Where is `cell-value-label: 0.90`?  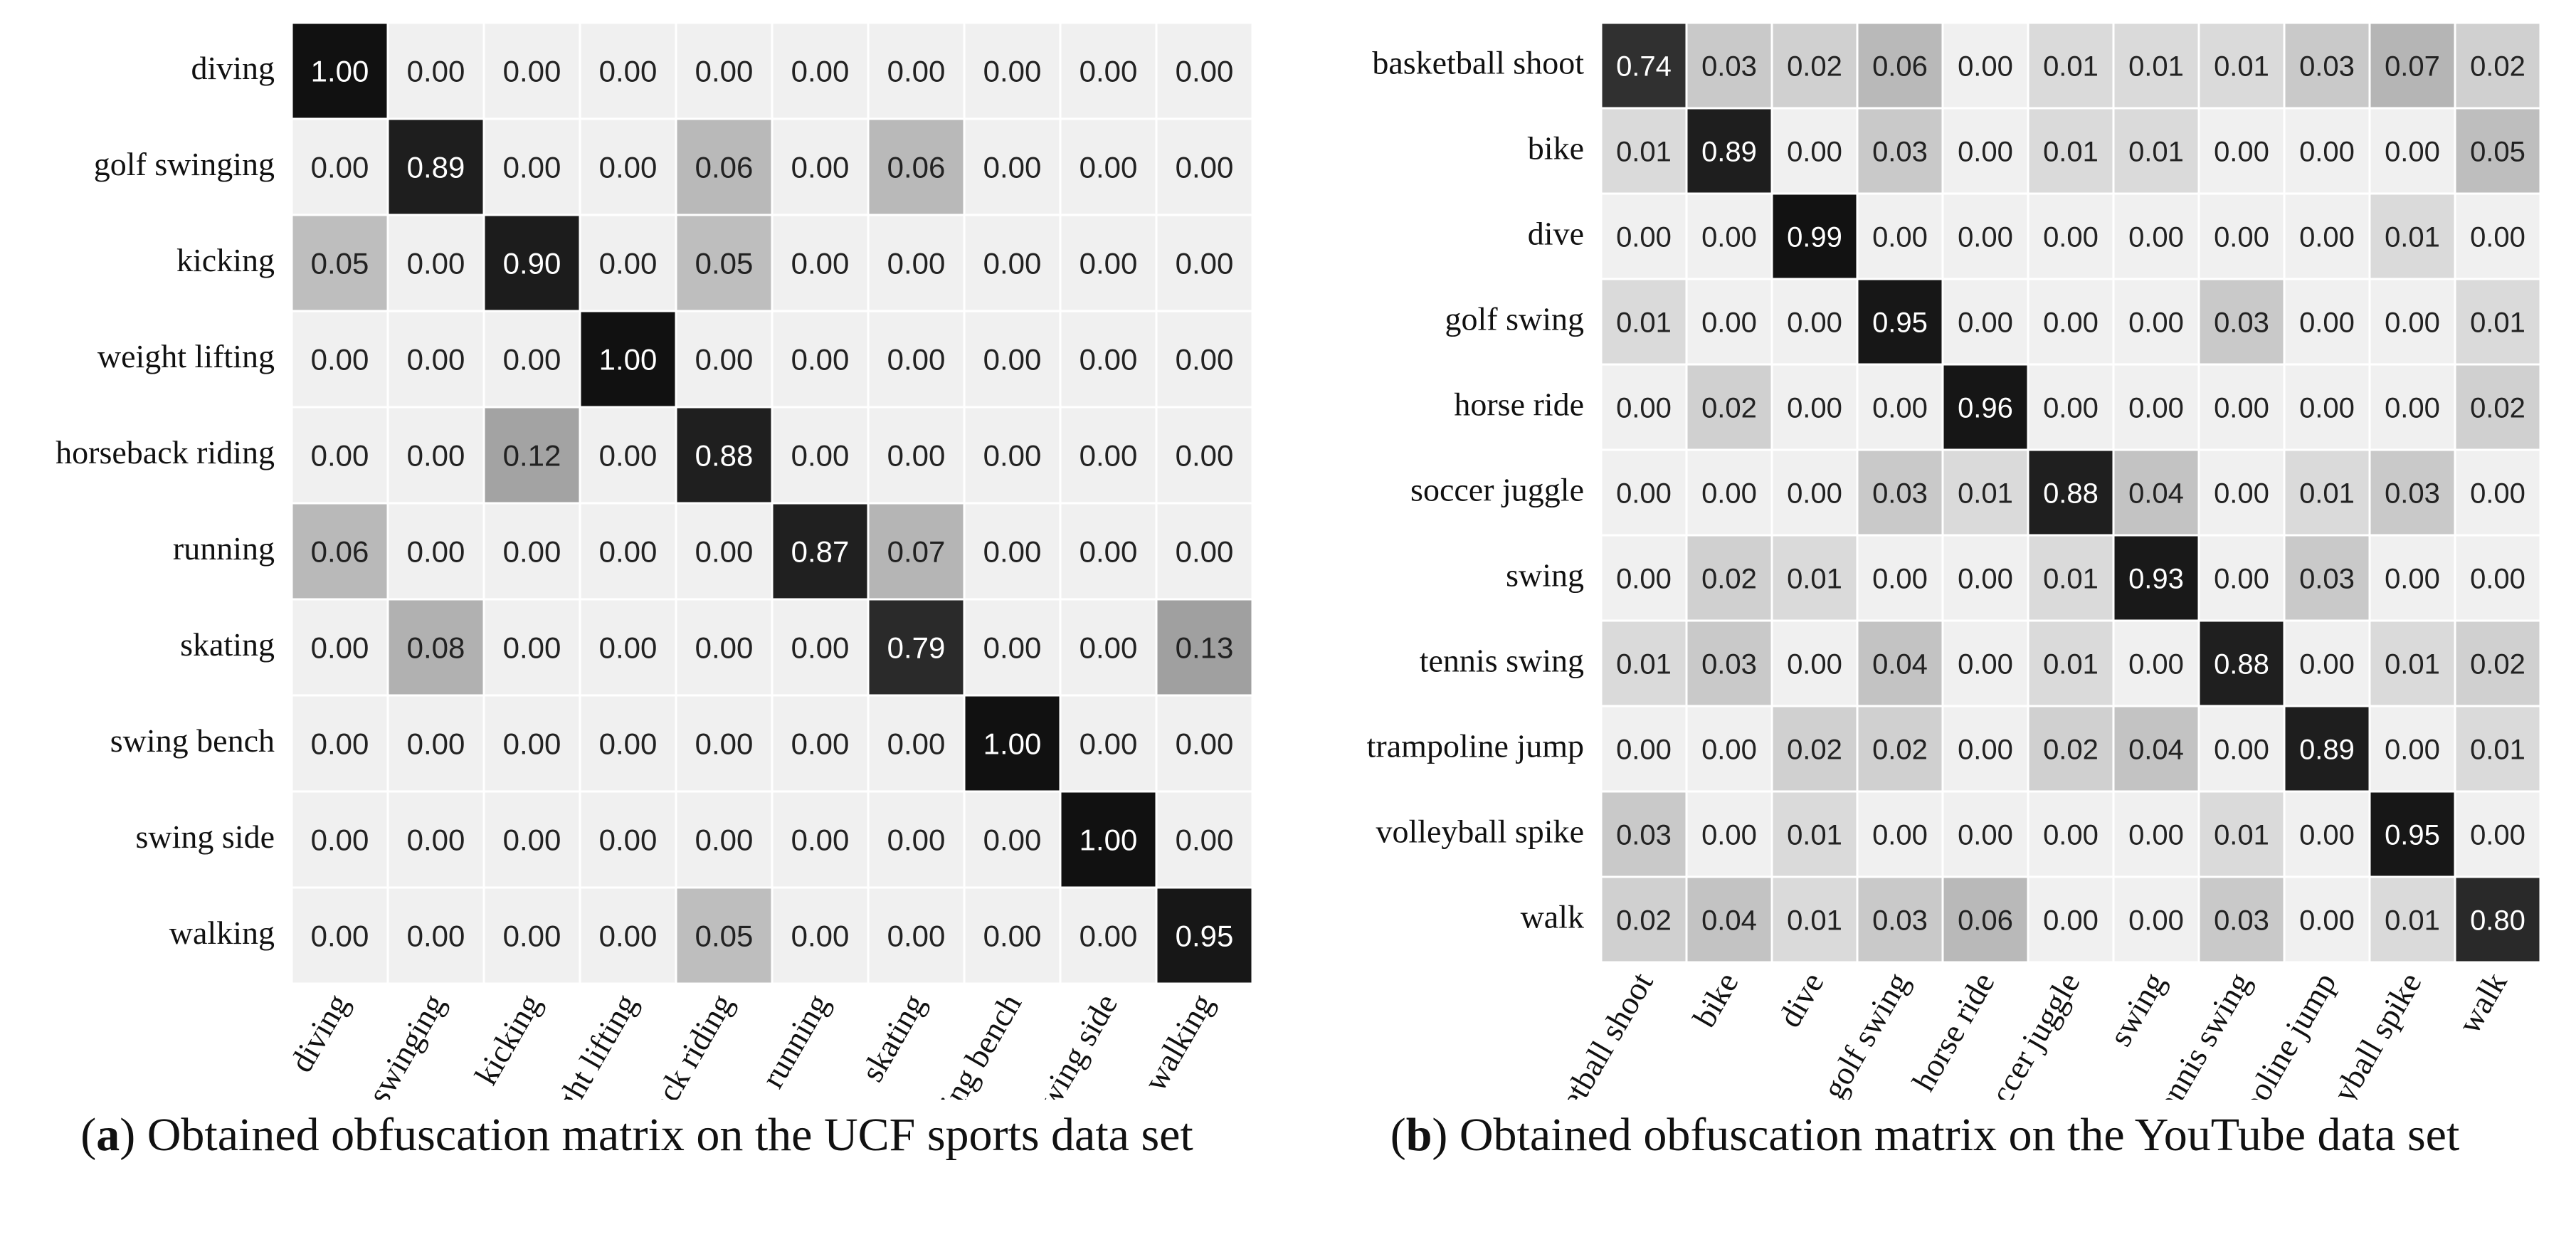 cell-value-label: 0.90 is located at coordinates (532, 263).